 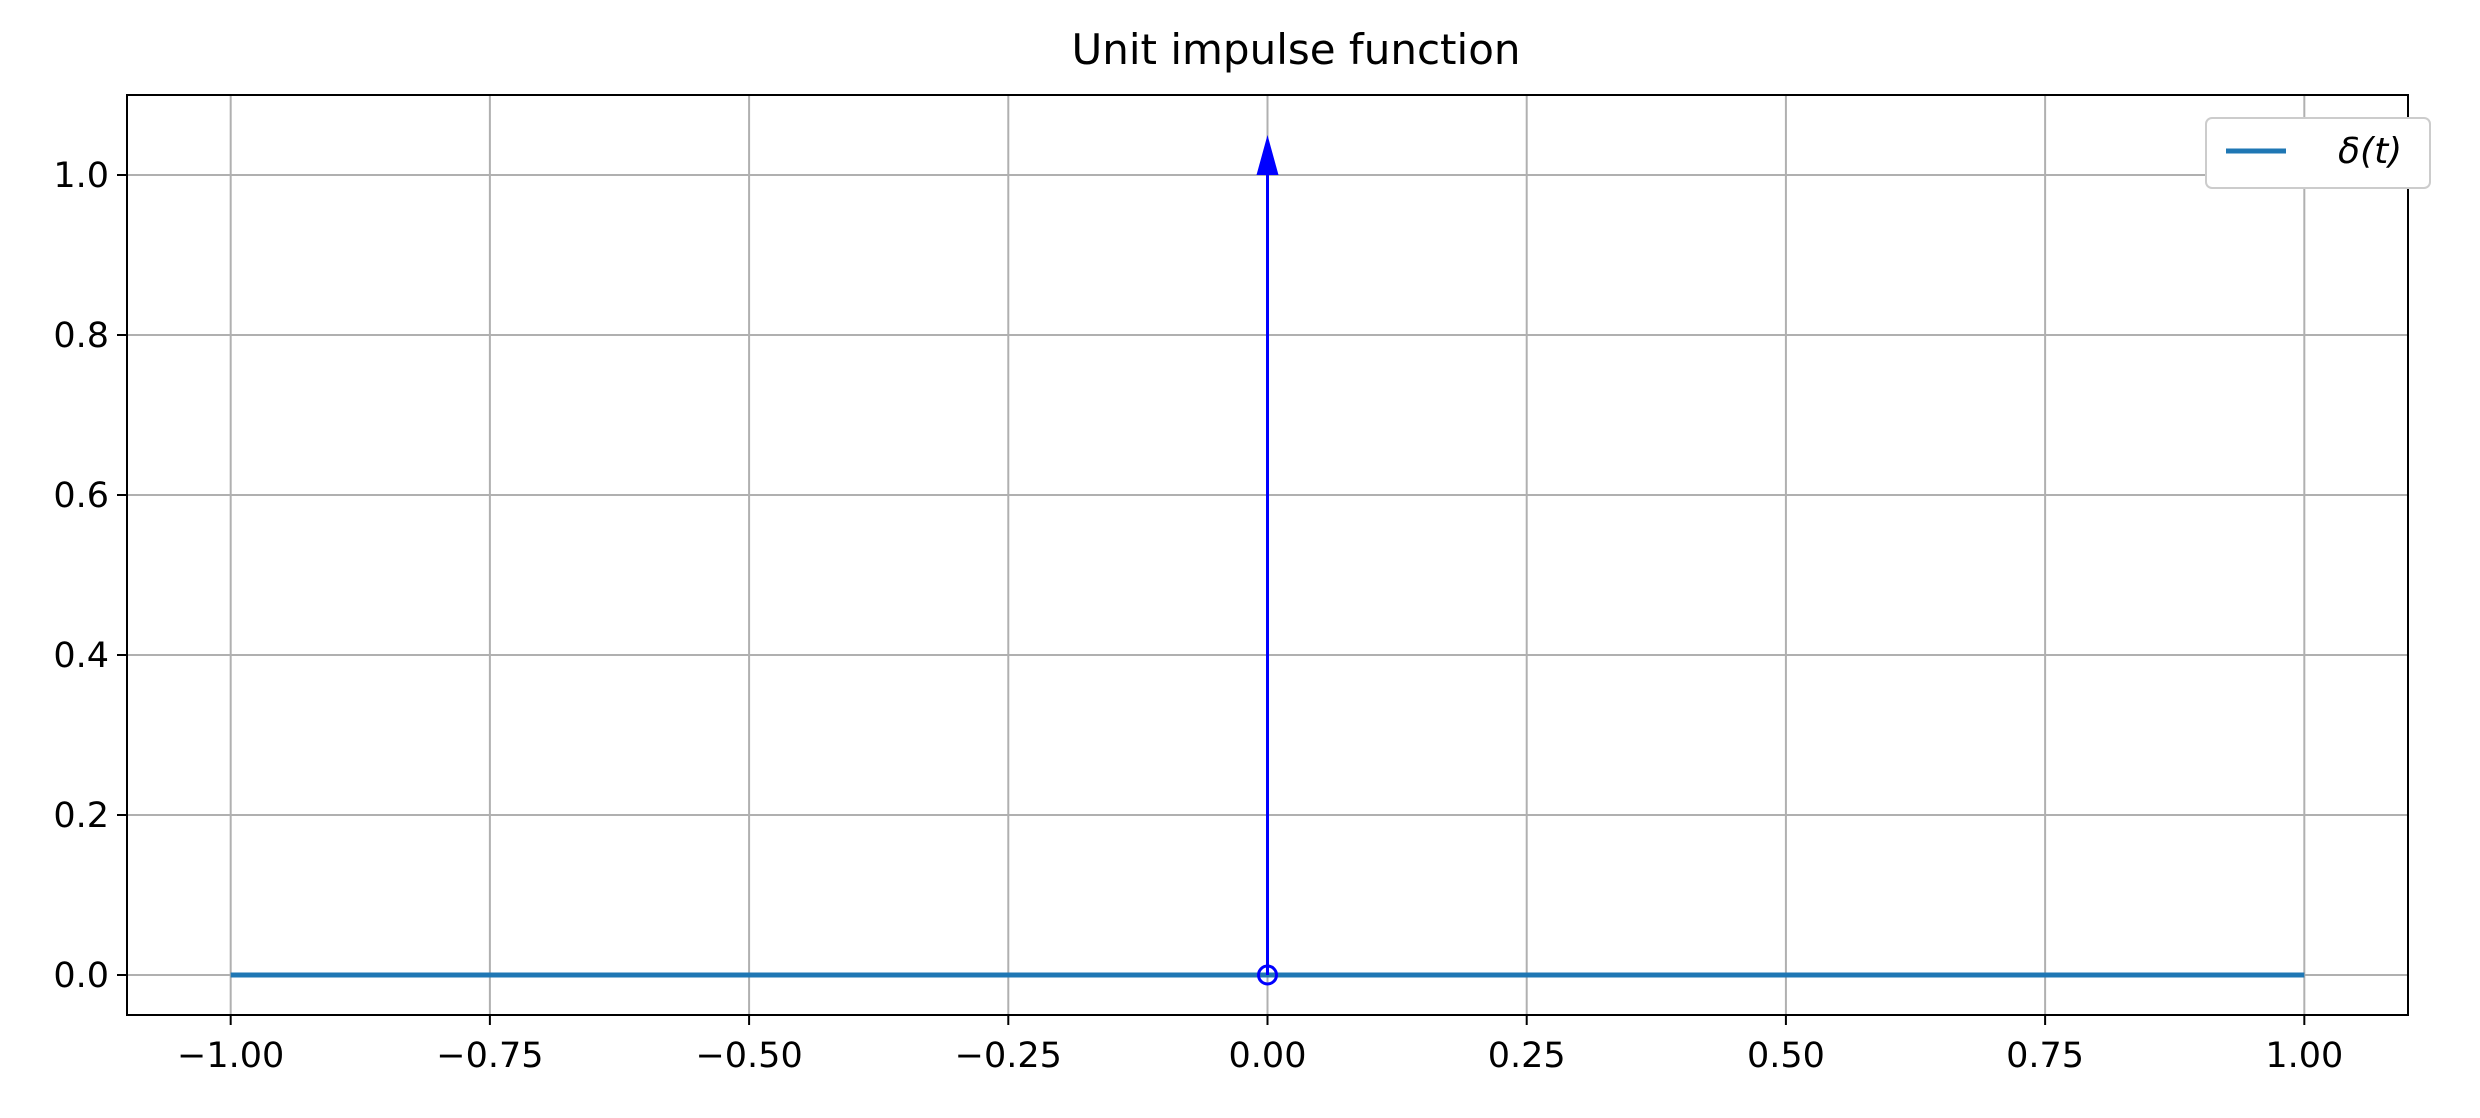 I want to click on y-tick-label: 0.2, so click(x=81, y=816).